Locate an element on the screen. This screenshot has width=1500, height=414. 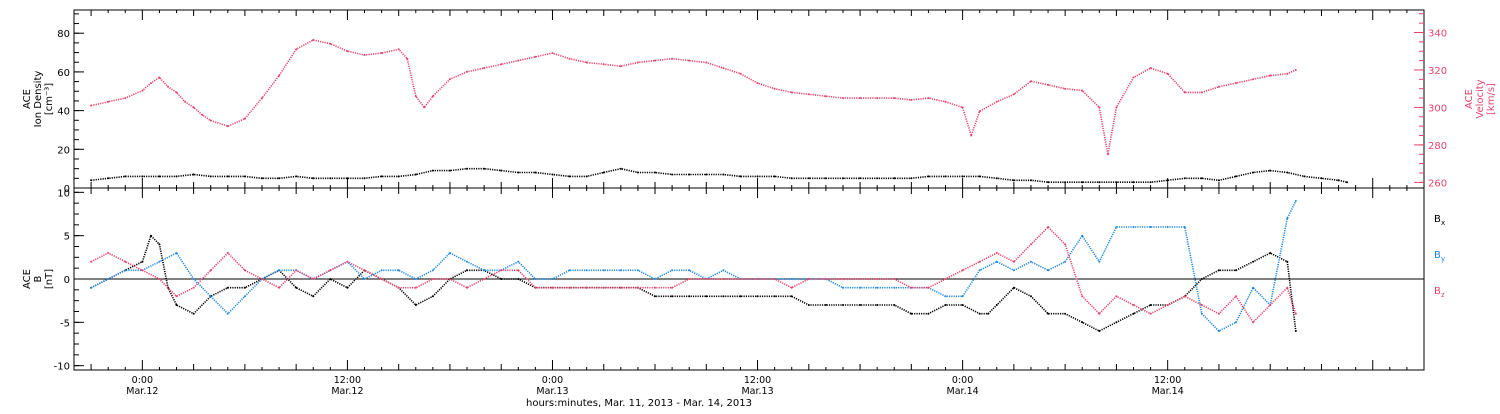
x-tick-label: 12:00 is located at coordinates (347, 380).